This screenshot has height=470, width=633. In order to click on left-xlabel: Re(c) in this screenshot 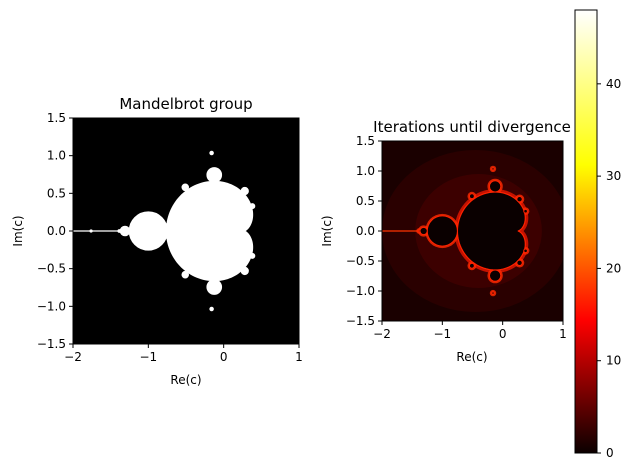, I will do `click(185, 380)`.